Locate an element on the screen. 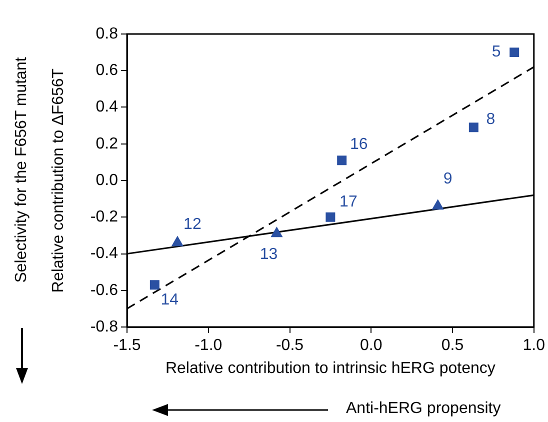 This screenshot has width=548, height=422. y-tick-label: 0.6 is located at coordinates (107, 71).